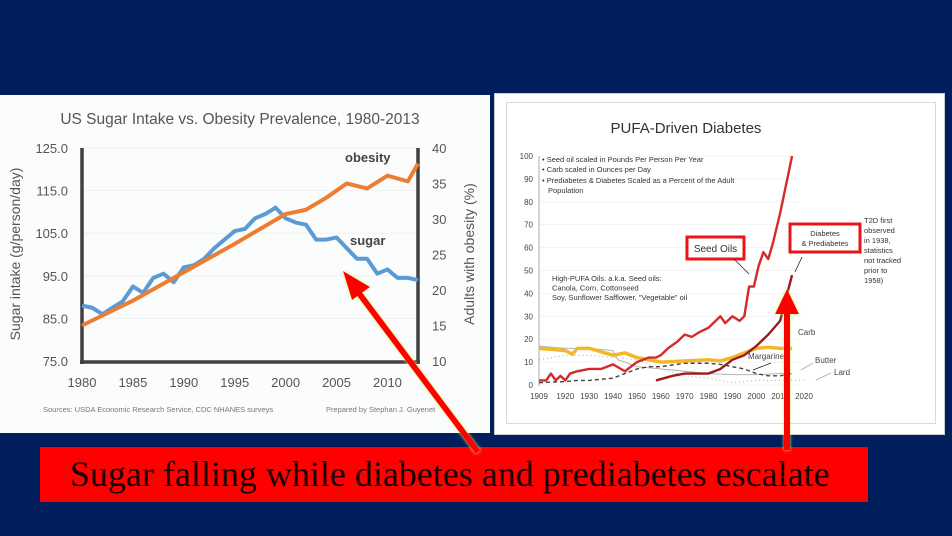 This screenshot has height=536, width=952. What do you see at coordinates (367, 240) in the screenshot?
I see `sugar-annotation: sugar` at bounding box center [367, 240].